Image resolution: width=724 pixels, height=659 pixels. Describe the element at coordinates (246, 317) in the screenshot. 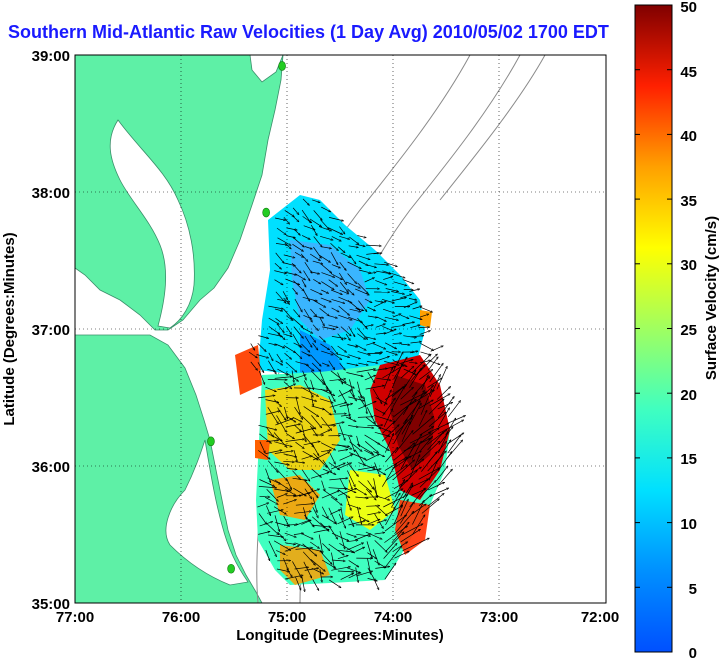

I see `radar-stations` at that location.